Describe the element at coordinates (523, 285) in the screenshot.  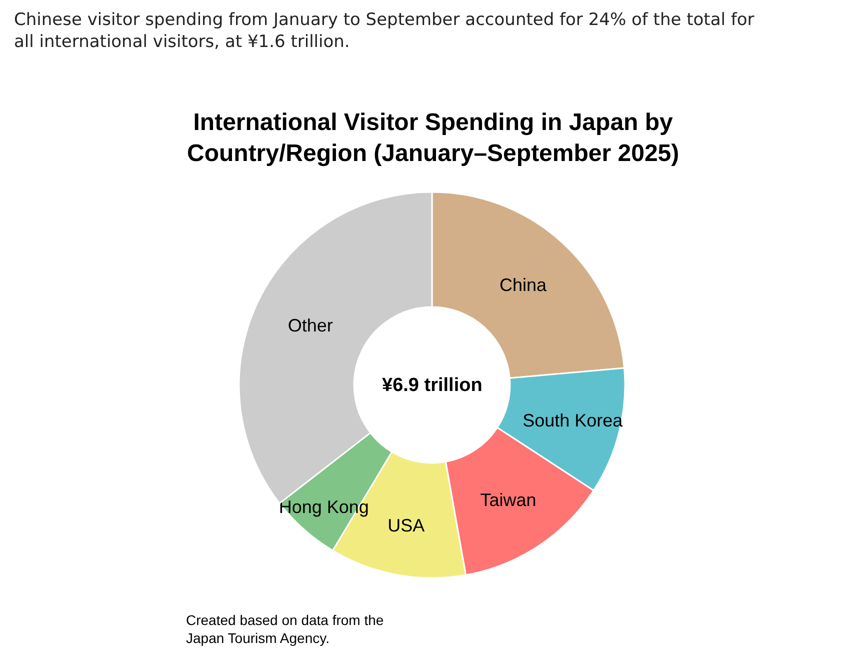
I see `slice-label: China` at that location.